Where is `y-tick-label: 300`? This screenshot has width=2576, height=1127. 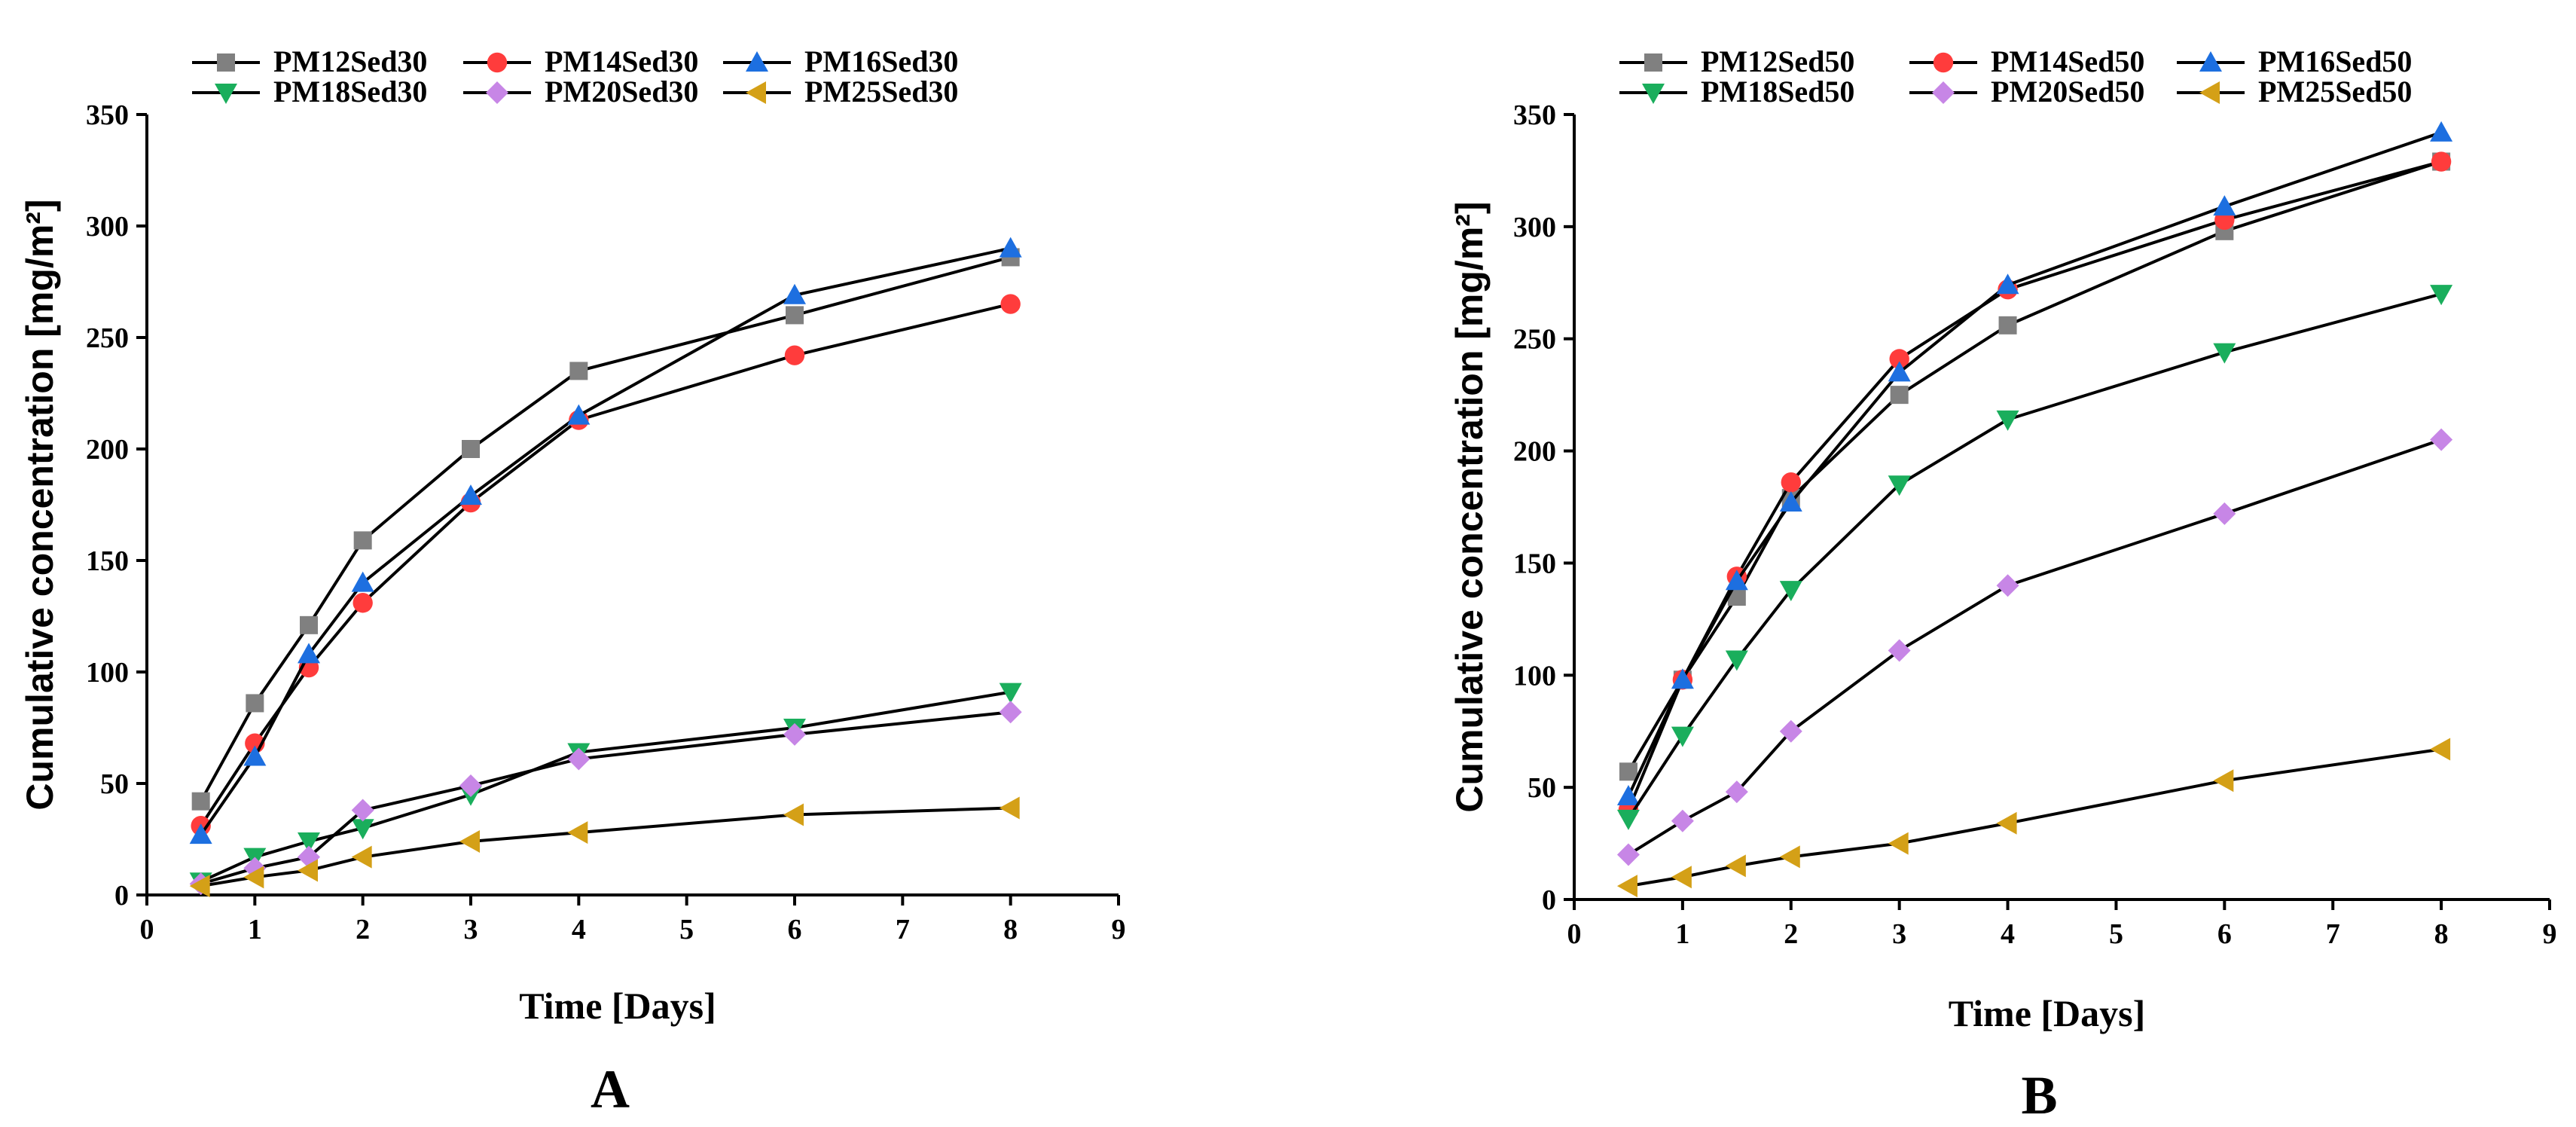
y-tick-label: 300 is located at coordinates (1535, 227).